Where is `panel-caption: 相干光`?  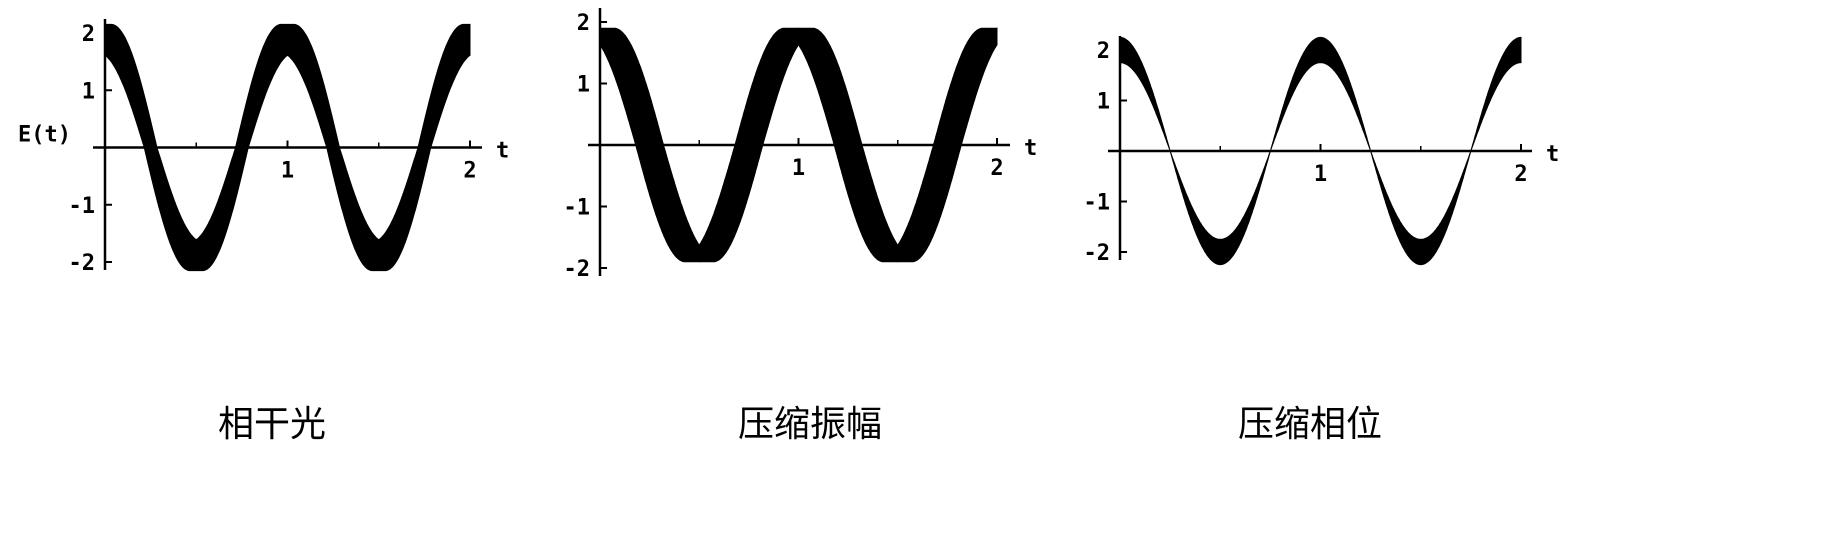 panel-caption: 相干光 is located at coordinates (272, 424).